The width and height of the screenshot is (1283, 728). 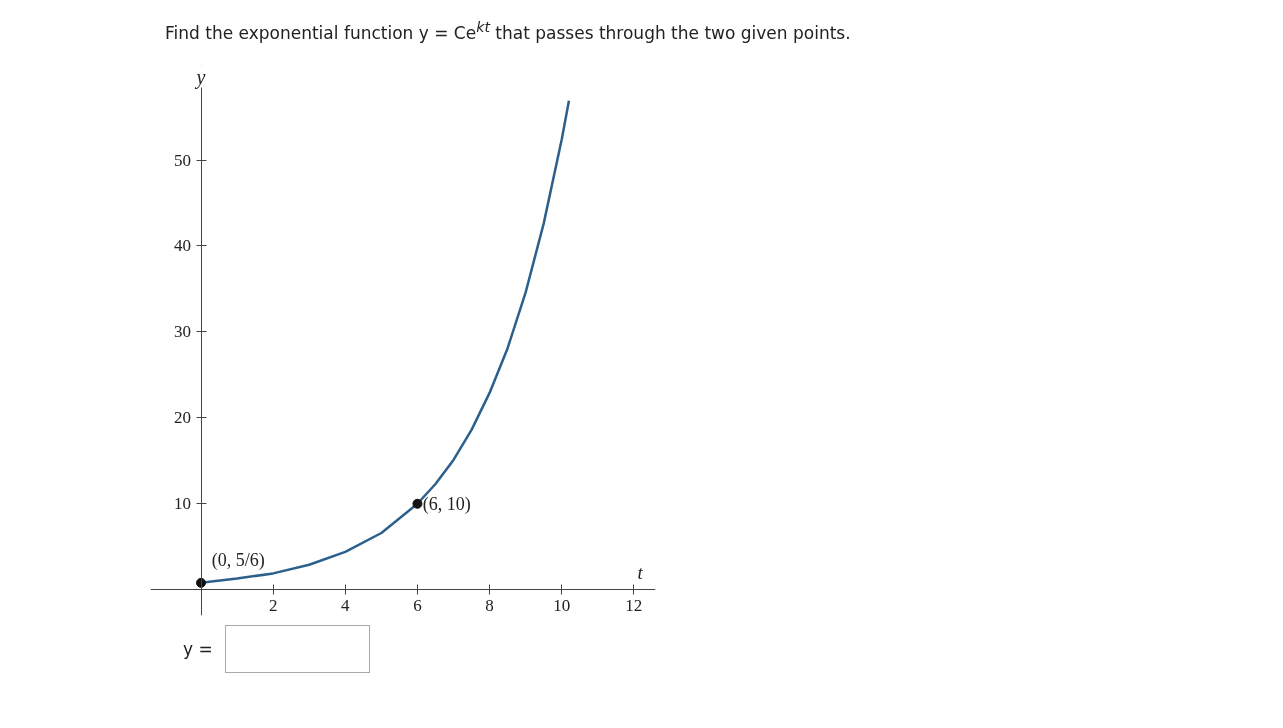 What do you see at coordinates (198, 649) in the screenshot?
I see `text: y =` at bounding box center [198, 649].